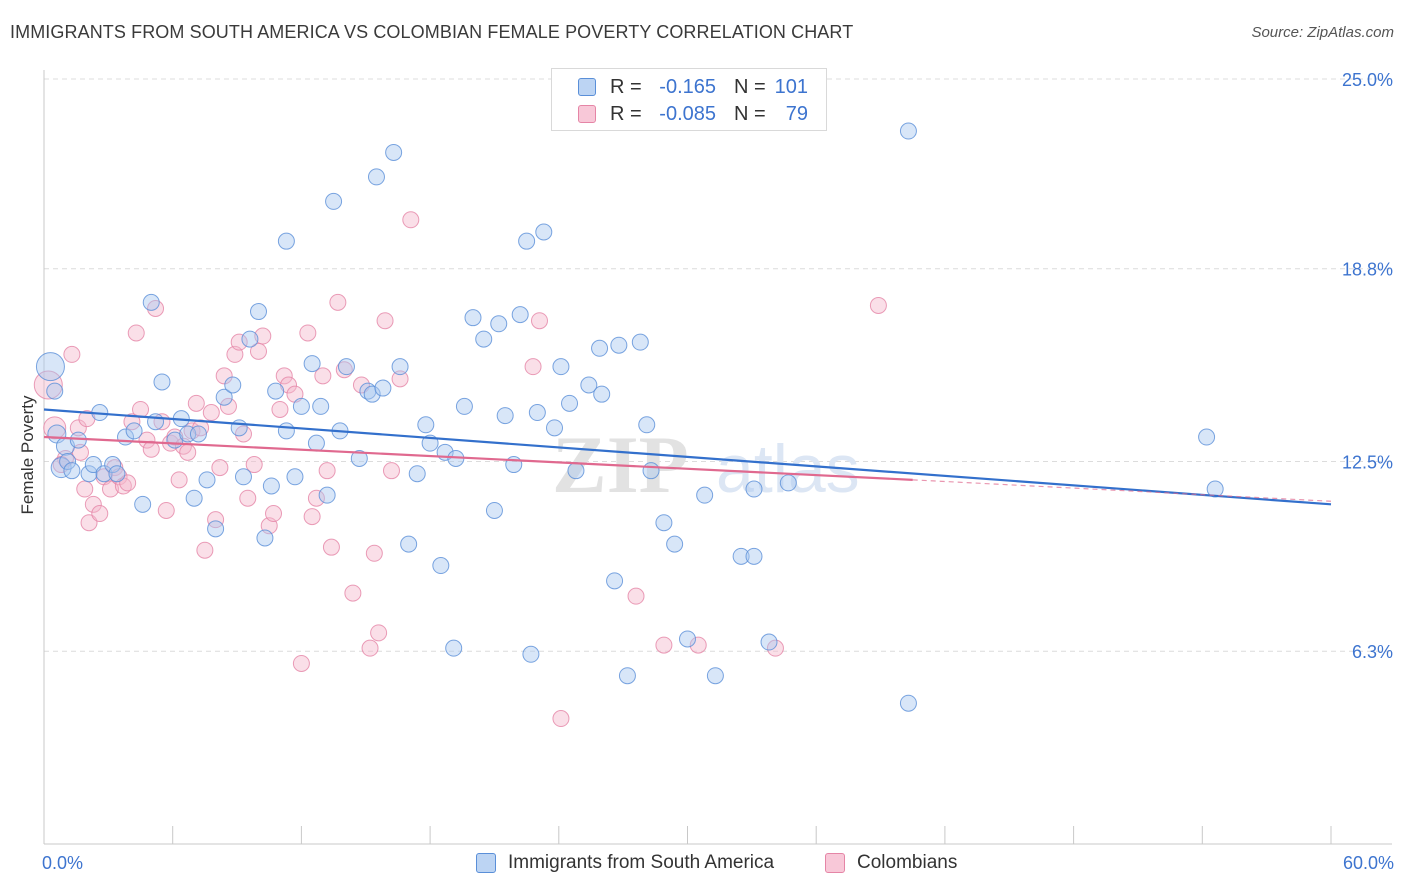 Image resolution: width=1406 pixels, height=892 pixels. Describe the element at coordinates (63, 863) in the screenshot. I see `x-tick-label-min: 0.0%` at that location.